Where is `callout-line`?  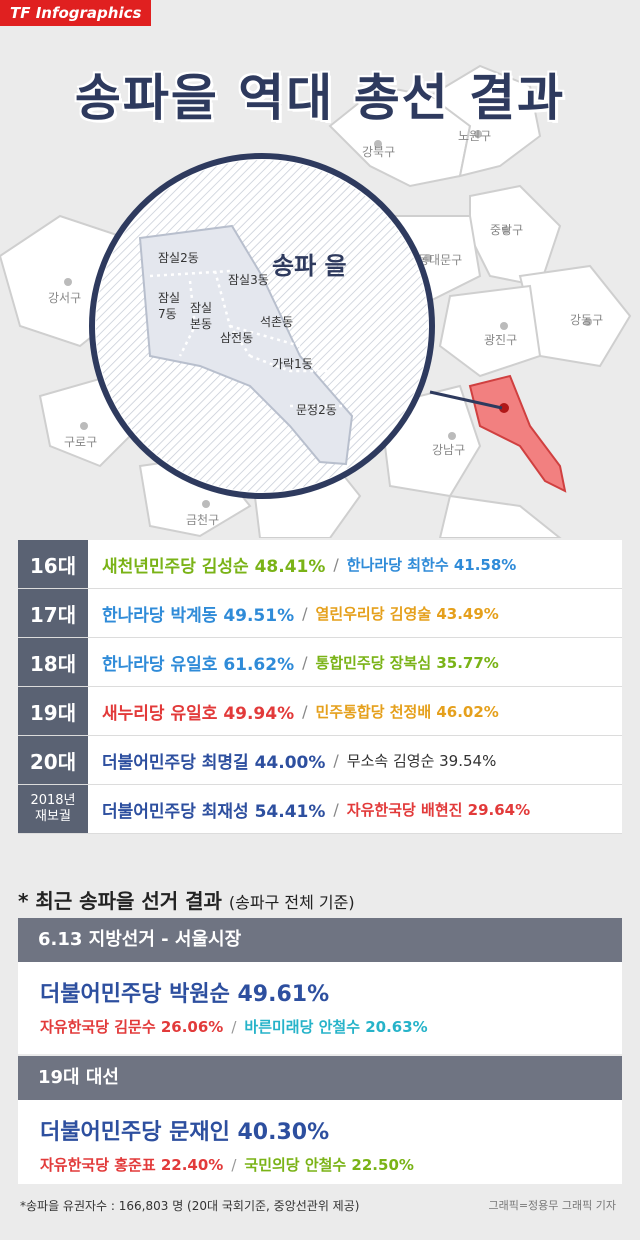
callout-line is located at coordinates (466, 400).